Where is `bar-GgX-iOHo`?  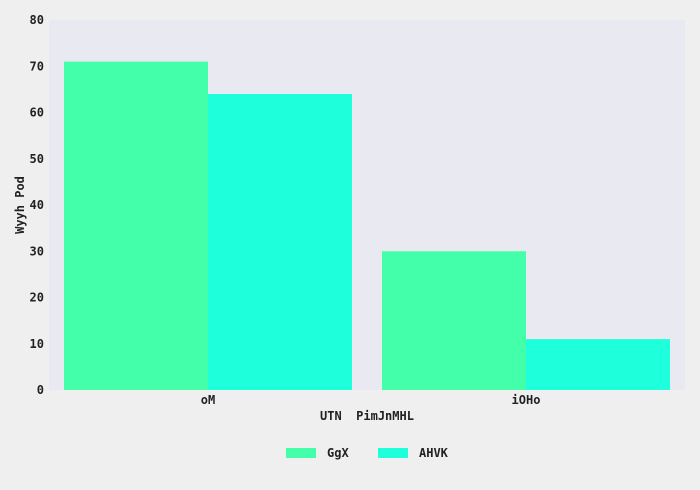 bar-GgX-iOHo is located at coordinates (454, 320).